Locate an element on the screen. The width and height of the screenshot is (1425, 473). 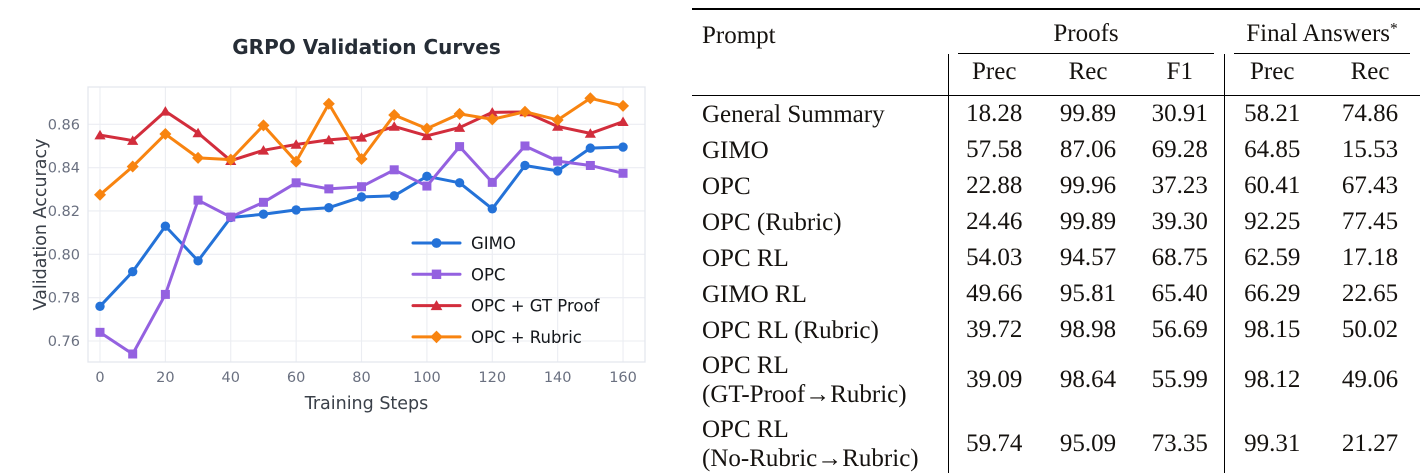
row-label-cell: OPC RL (Rubric) is located at coordinates (820, 330).